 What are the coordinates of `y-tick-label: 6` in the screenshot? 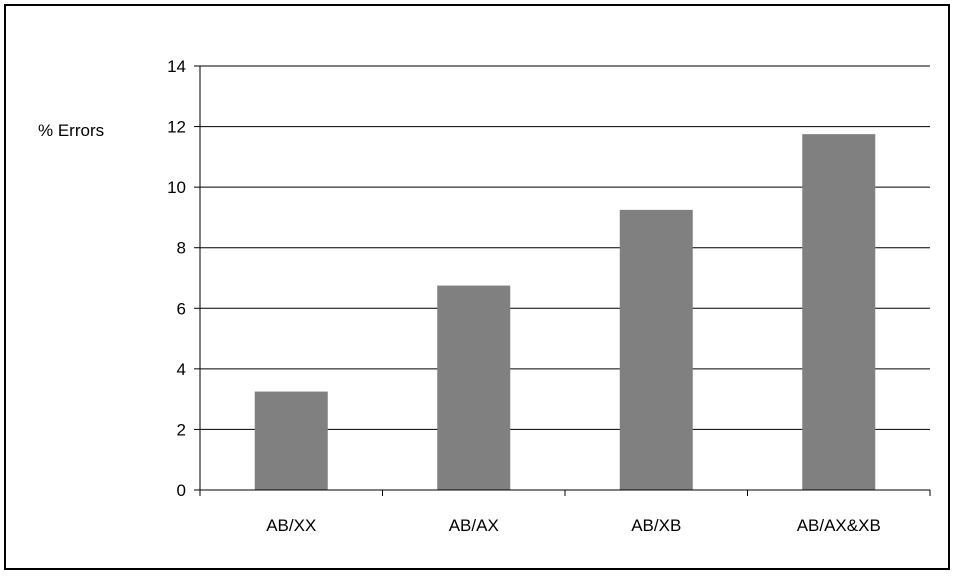 It's located at (181, 308).